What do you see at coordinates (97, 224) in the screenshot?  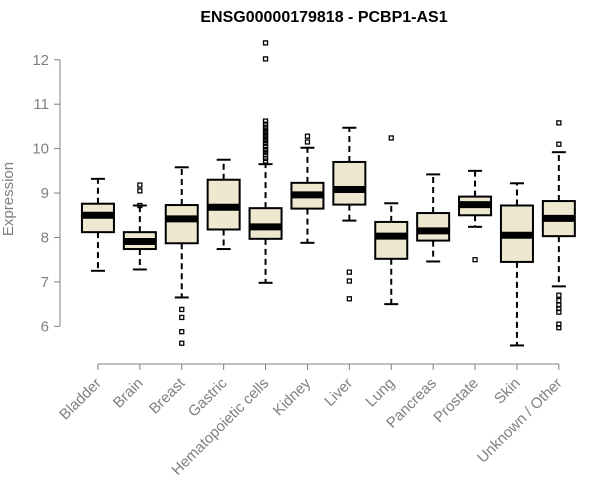 I see `box-bladder` at bounding box center [97, 224].